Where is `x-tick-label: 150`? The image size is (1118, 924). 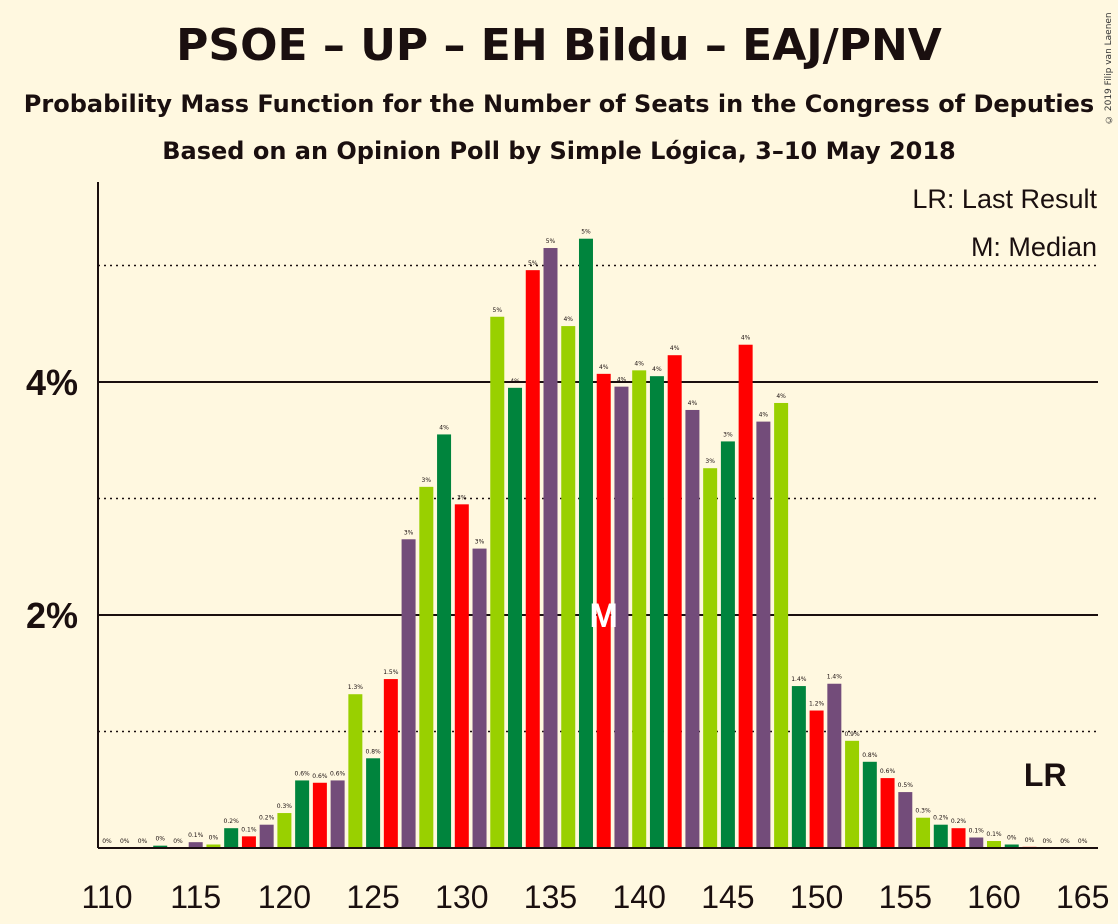
x-tick-label: 150 is located at coordinates (816, 897).